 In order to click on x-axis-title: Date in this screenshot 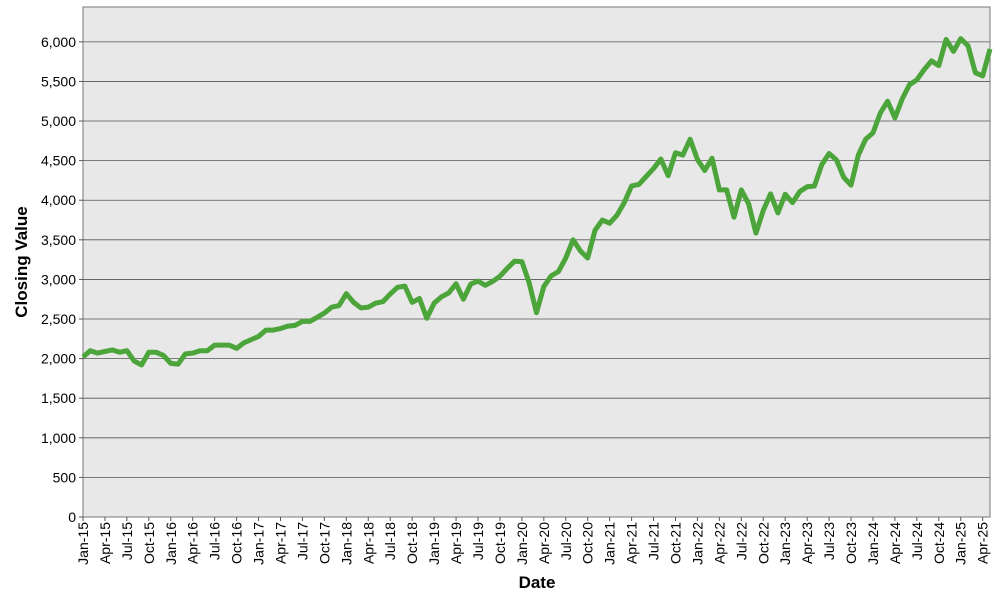, I will do `click(537, 582)`.